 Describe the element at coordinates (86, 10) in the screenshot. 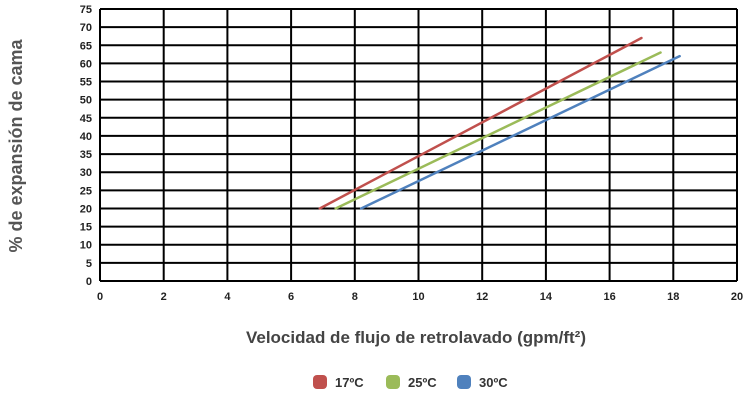

I see `y-tick-label: 75` at that location.